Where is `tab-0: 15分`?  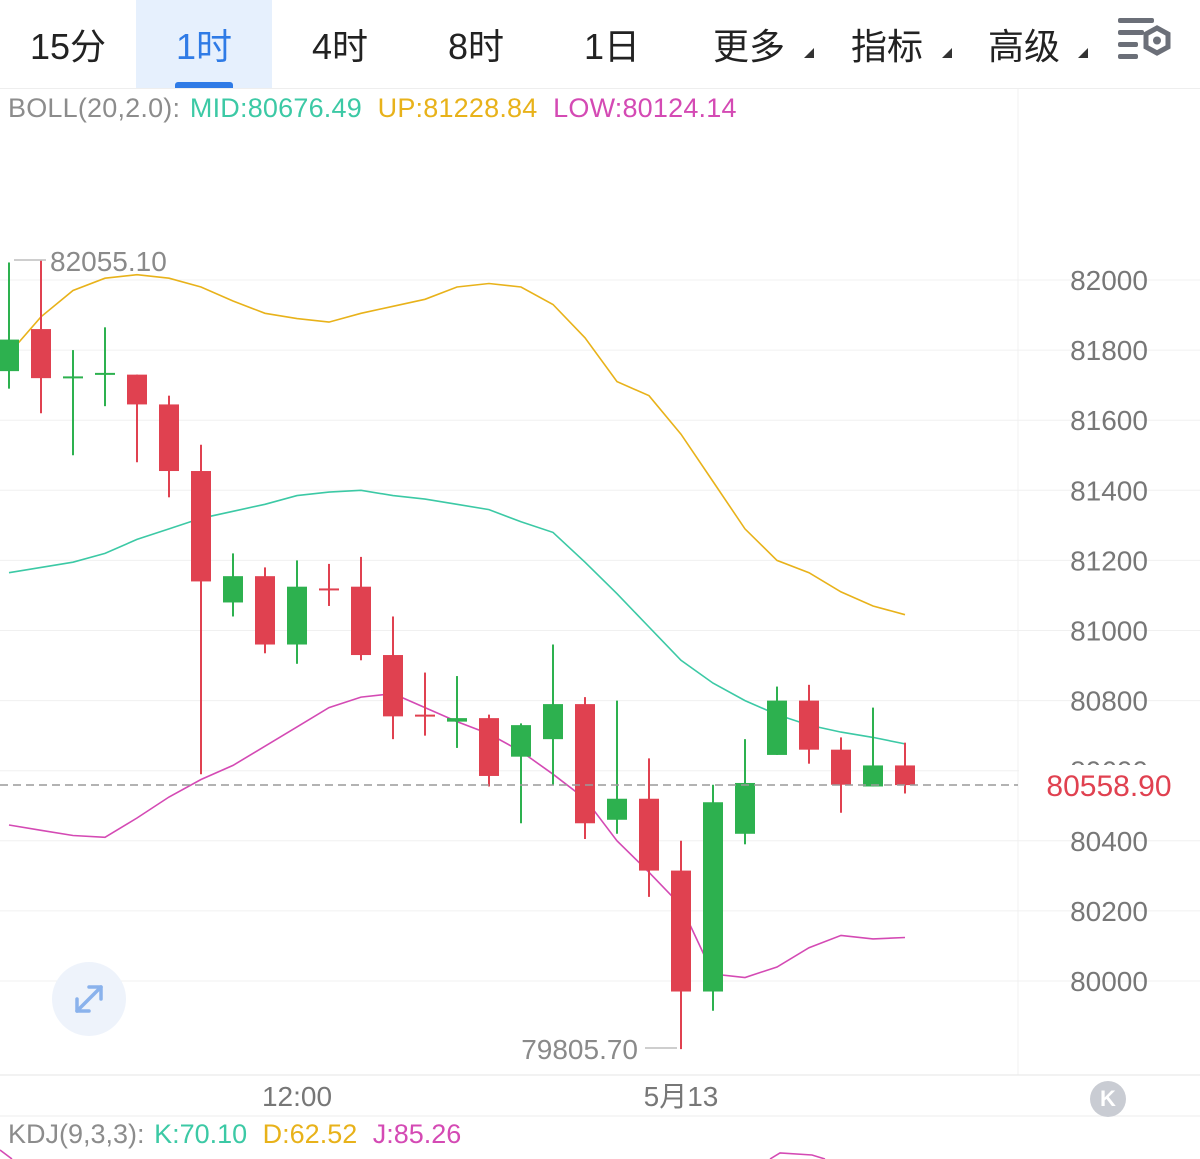
tab-0: 15分 is located at coordinates (68, 44).